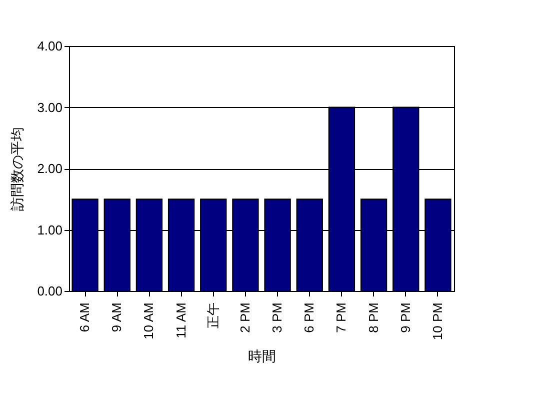 Image resolution: width=548 pixels, height=398 pixels. What do you see at coordinates (437, 321) in the screenshot?
I see `x-tick-label: 10 PM` at bounding box center [437, 321].